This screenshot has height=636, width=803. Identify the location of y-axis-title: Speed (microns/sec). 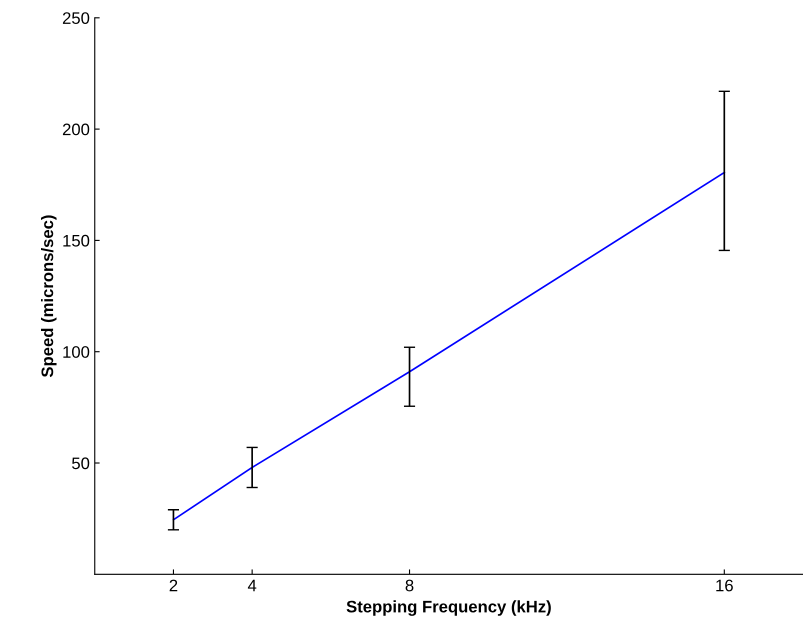
(48, 296).